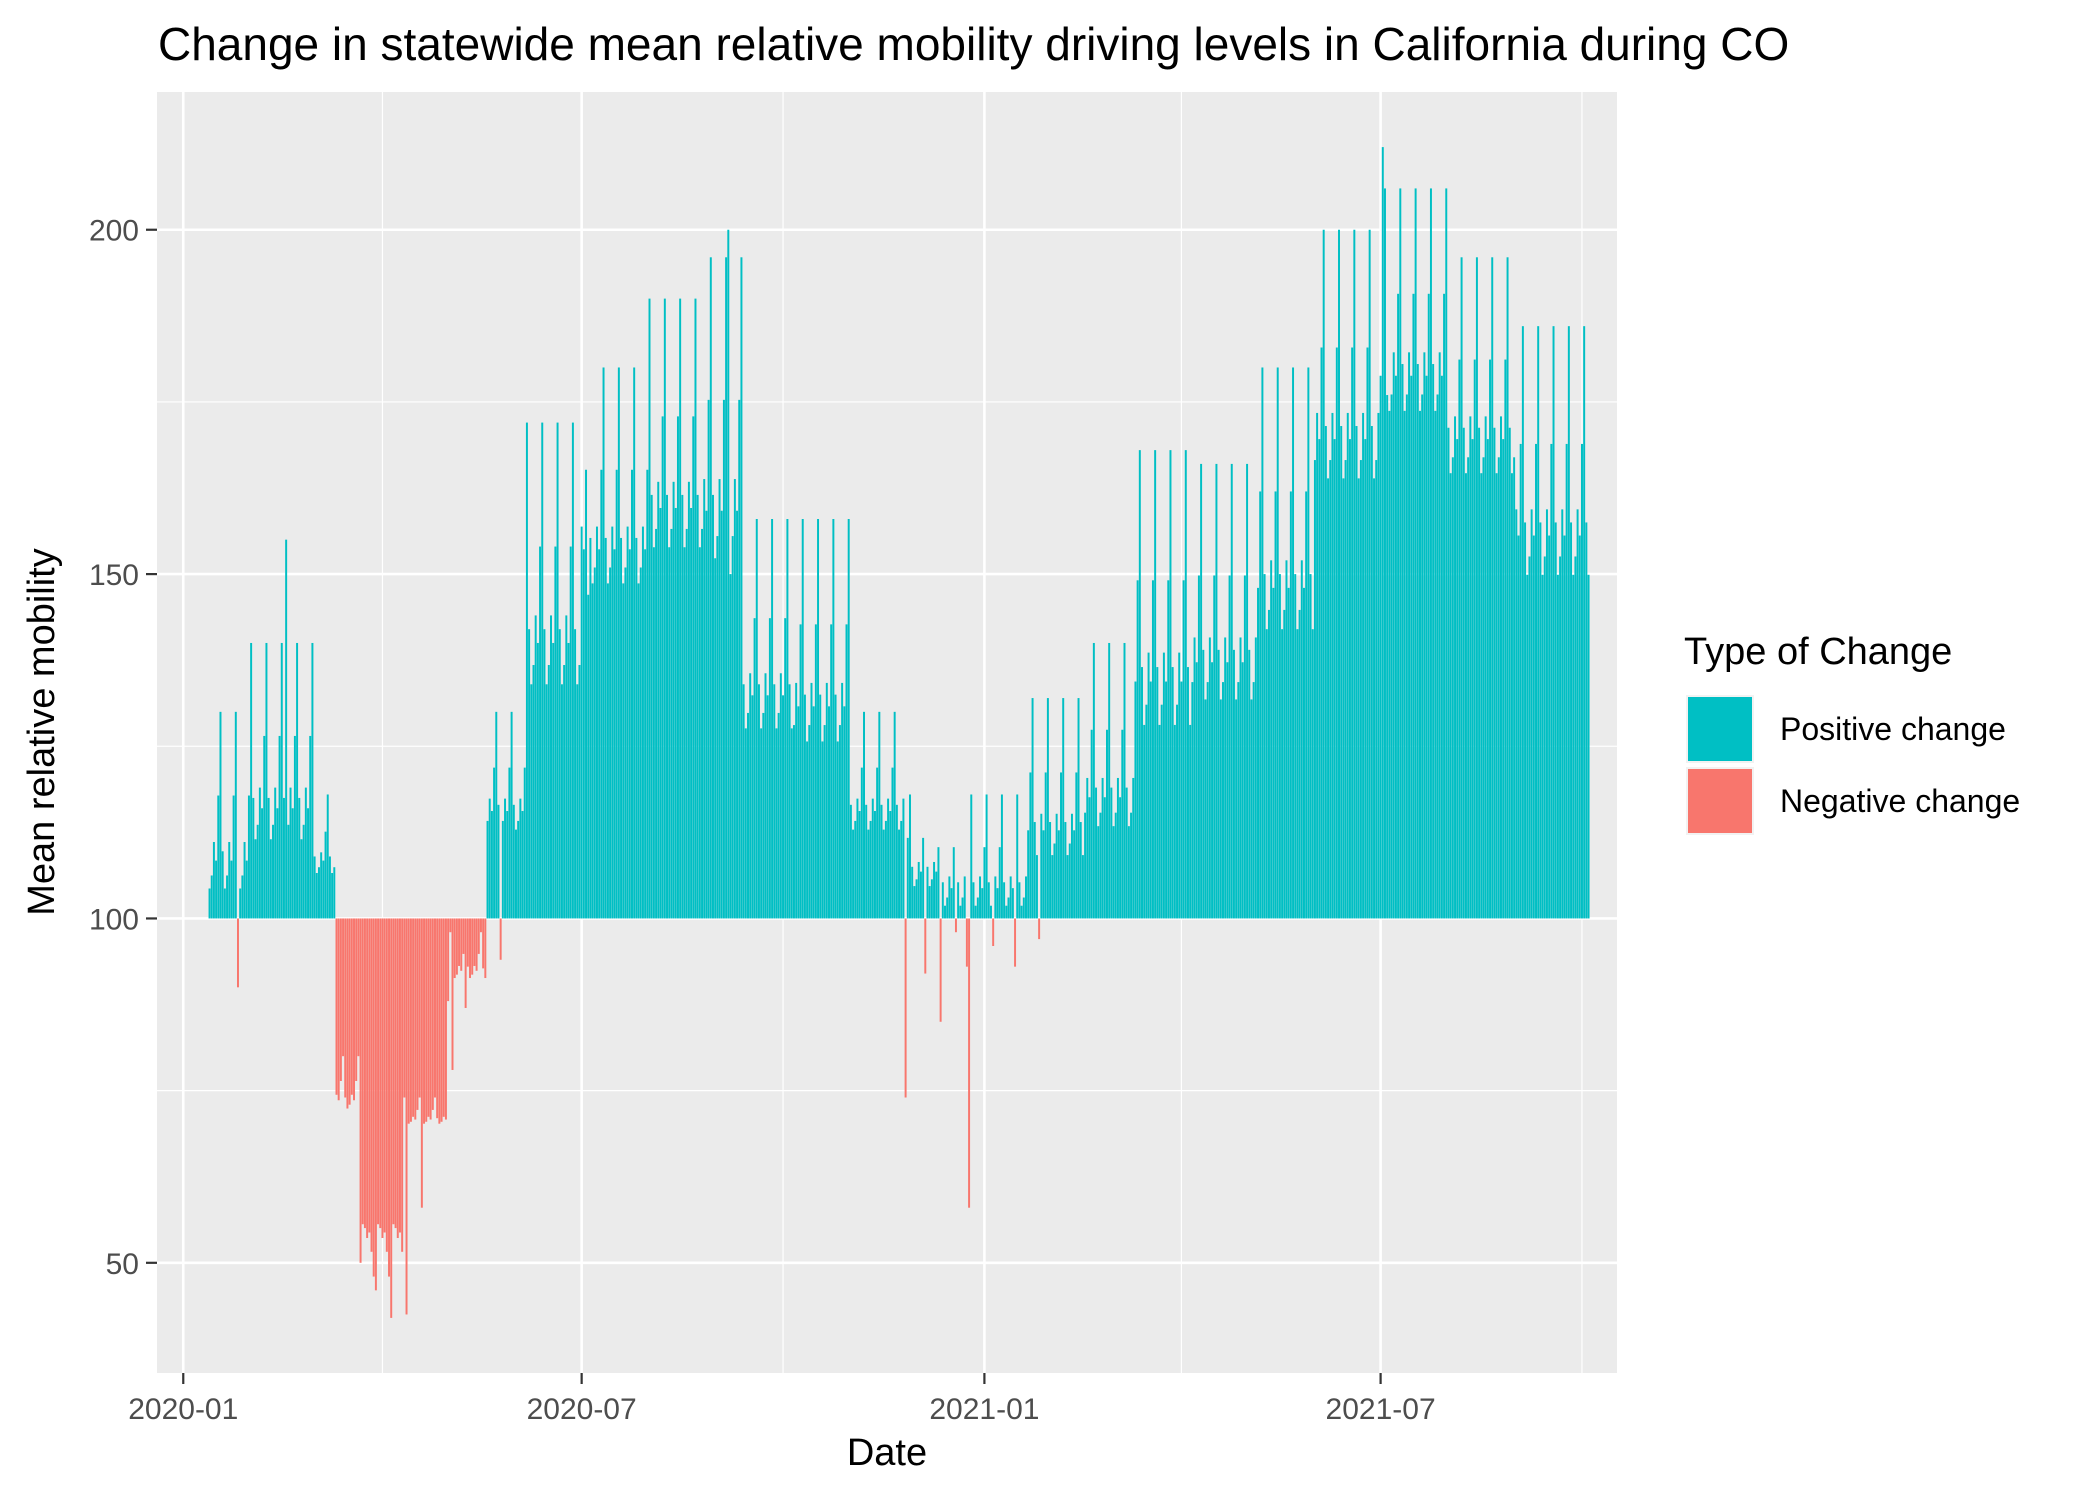 This screenshot has width=2100, height=1504. Describe the element at coordinates (1893, 729) in the screenshot. I see `legend-label-positive: Positive change` at that location.